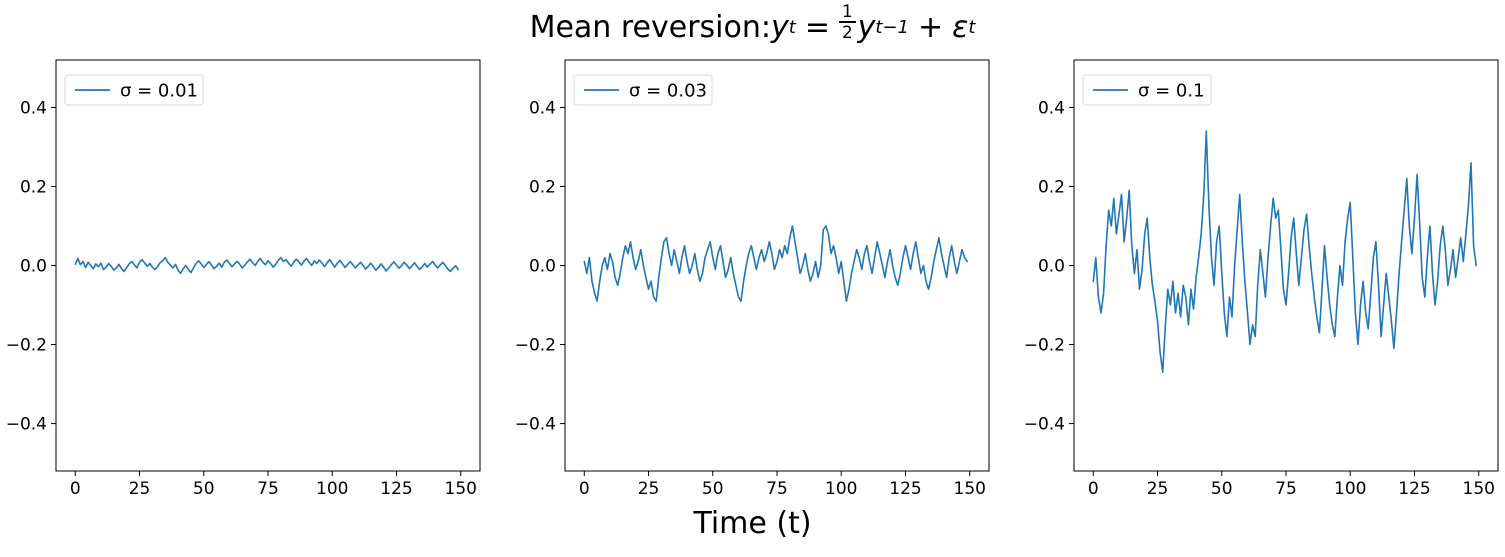  Describe the element at coordinates (960, 27) in the screenshot. I see `title-epsilon: ε` at that location.